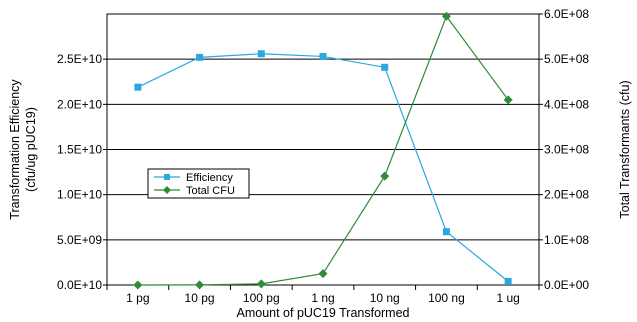  What do you see at coordinates (446, 298) in the screenshot?
I see `x-tick-label: 100 ng` at bounding box center [446, 298].